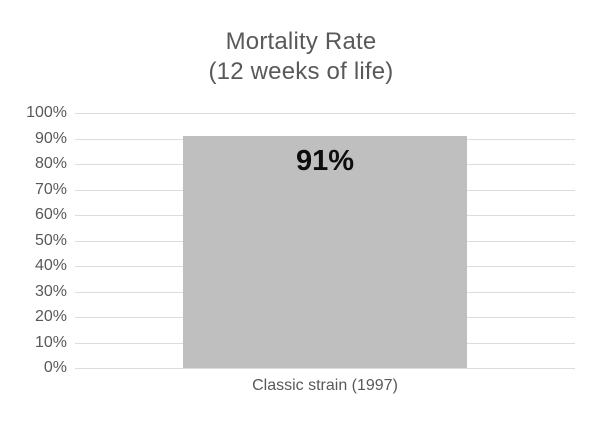  I want to click on gridline-0%, so click(325, 368).